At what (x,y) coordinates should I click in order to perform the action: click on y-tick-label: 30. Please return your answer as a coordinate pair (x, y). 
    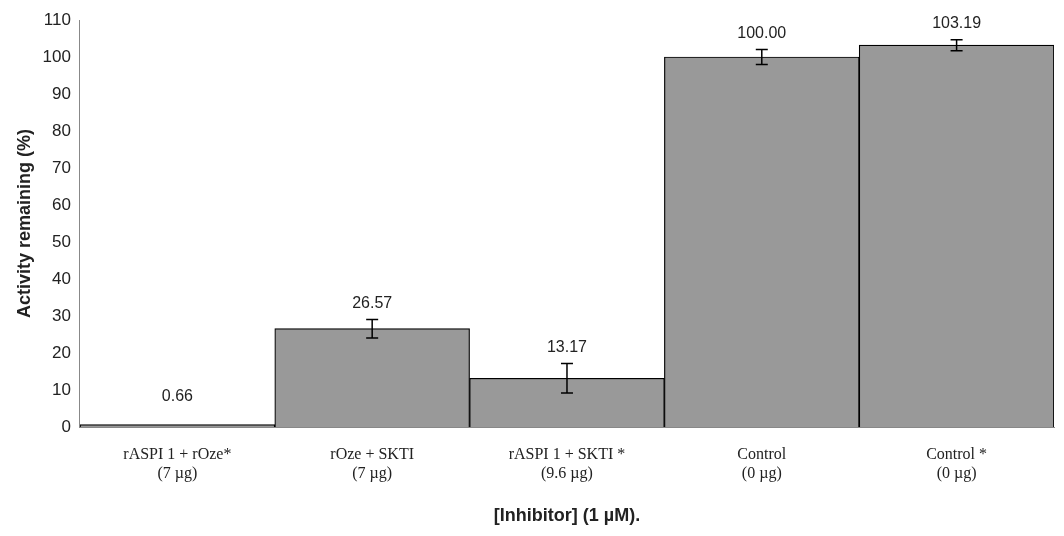
    Looking at the image, I should click on (61, 315).